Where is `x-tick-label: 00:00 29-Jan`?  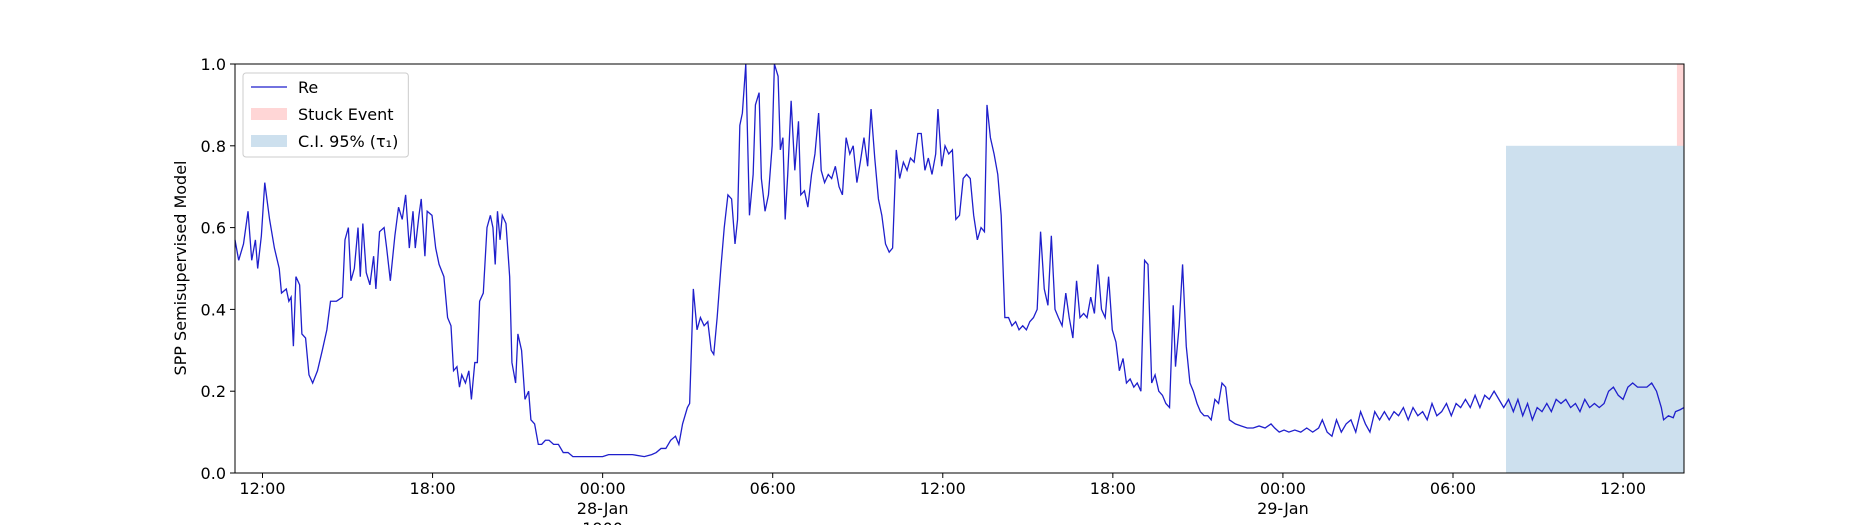
x-tick-label: 00:00 29-Jan is located at coordinates (1283, 498).